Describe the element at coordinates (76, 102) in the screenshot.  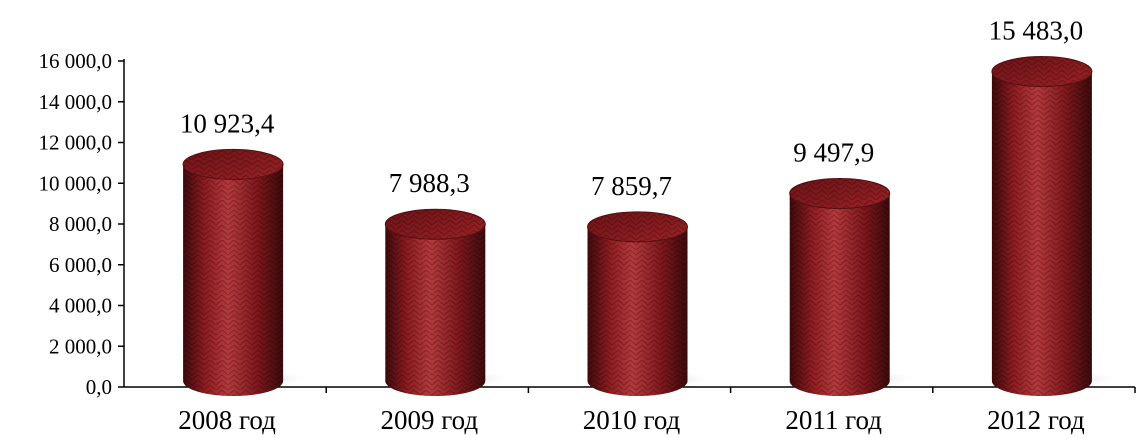
I see `y-tick-label: 14 000,0` at that location.